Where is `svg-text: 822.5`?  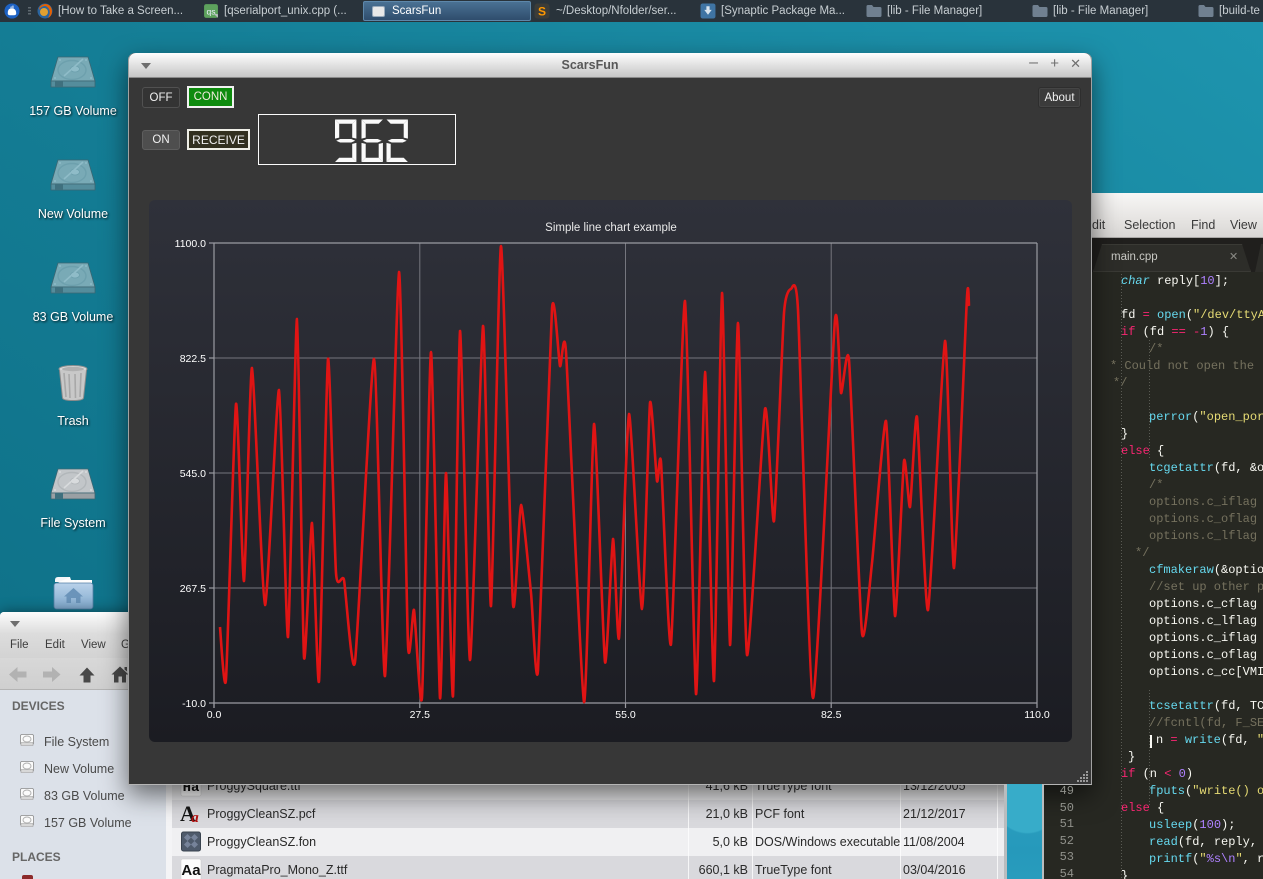 svg-text: 822.5 is located at coordinates (193, 359).